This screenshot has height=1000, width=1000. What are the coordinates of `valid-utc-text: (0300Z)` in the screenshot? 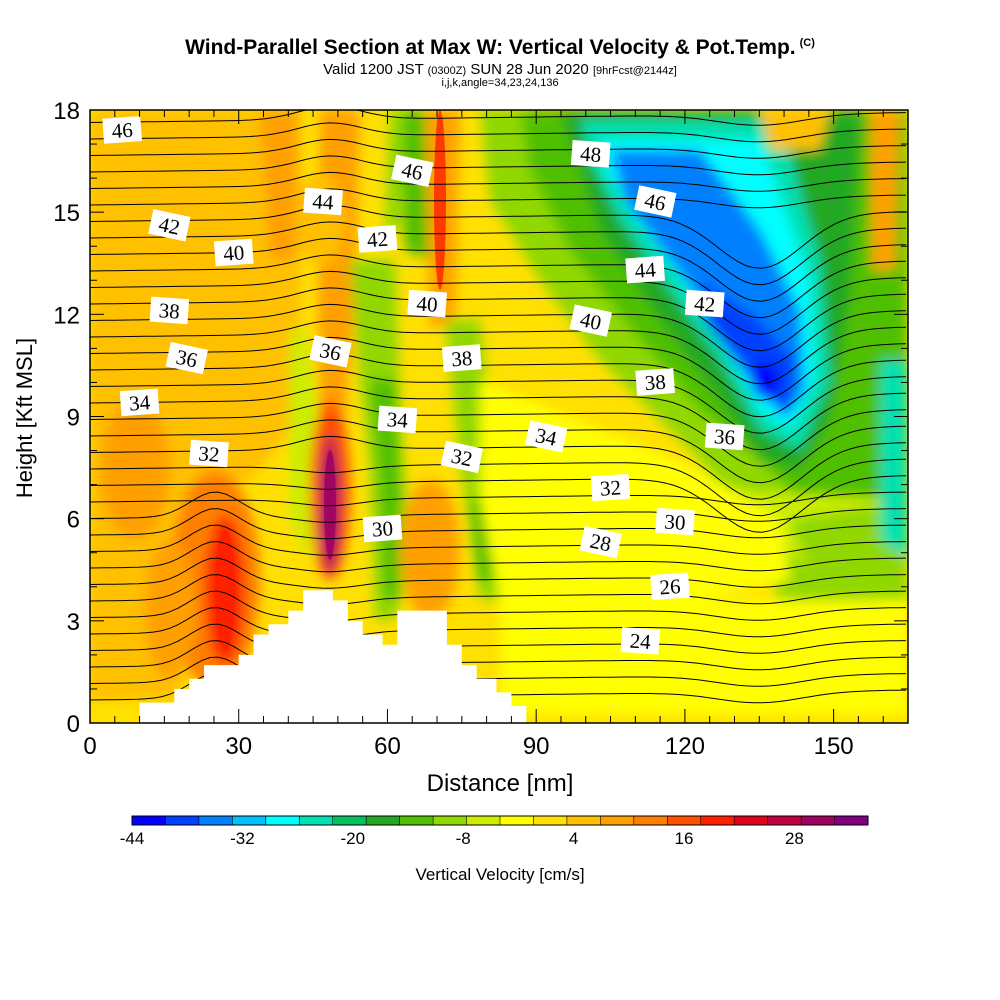 It's located at (447, 71).